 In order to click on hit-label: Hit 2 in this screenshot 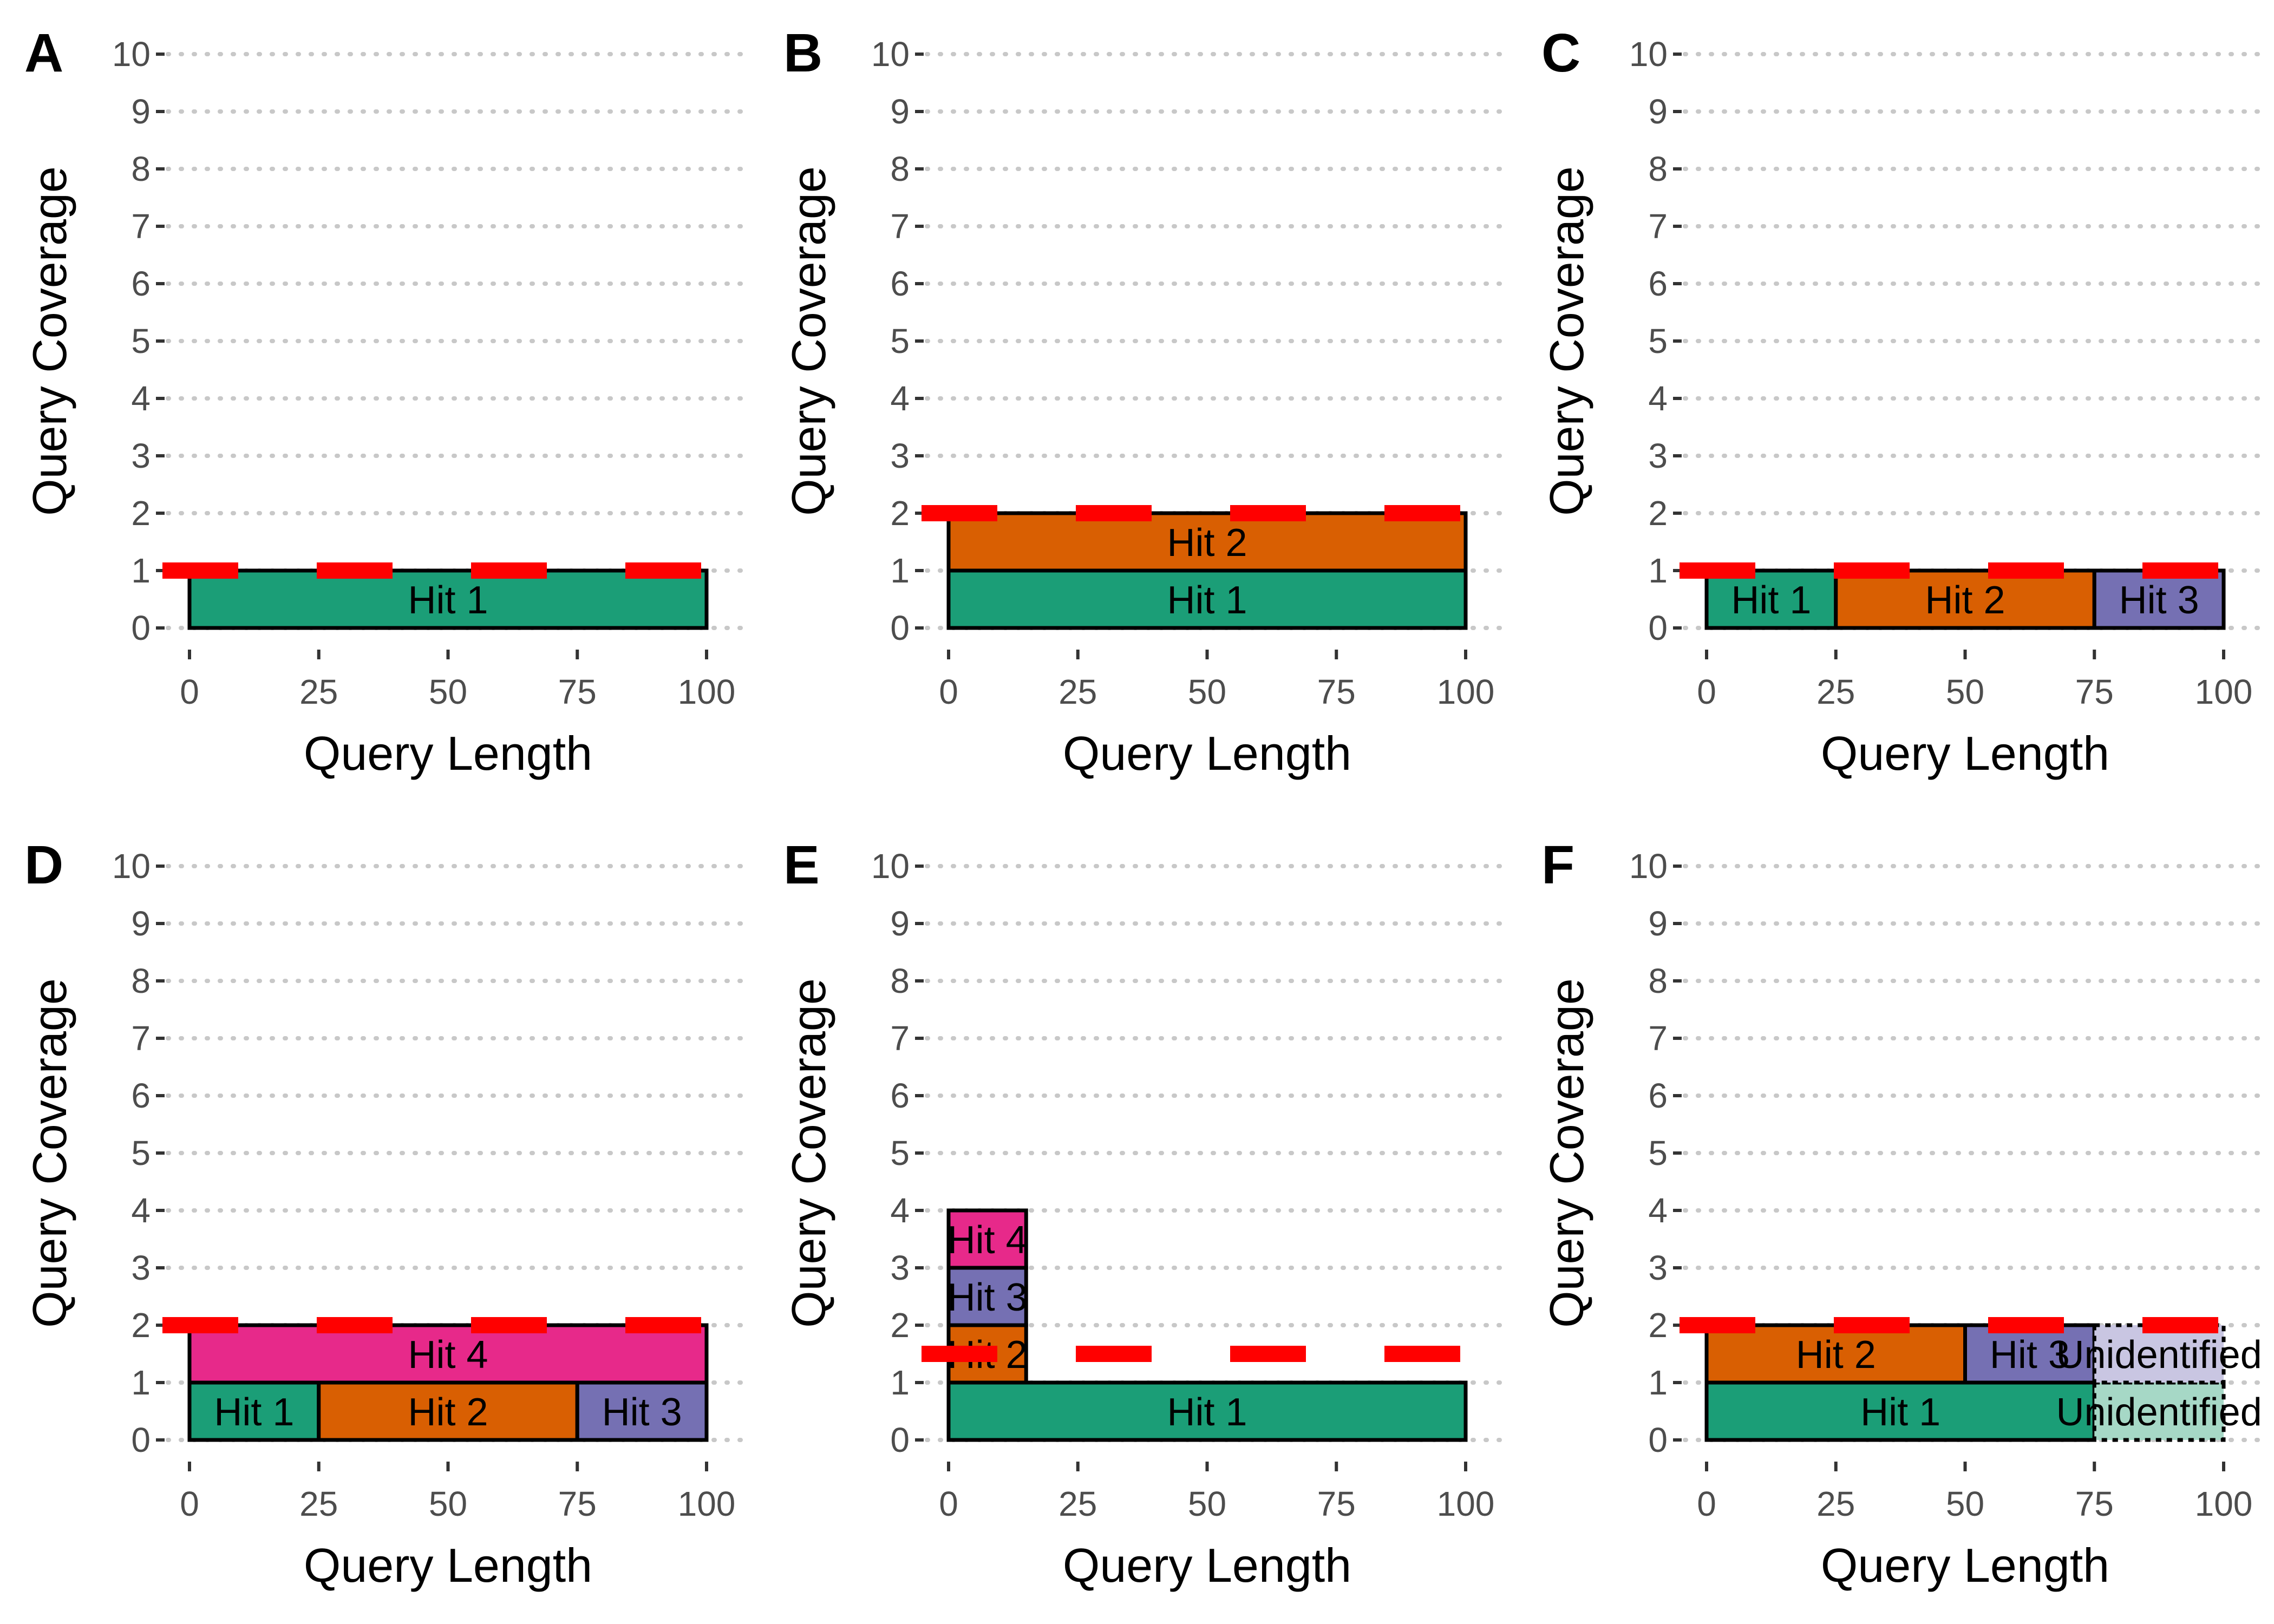, I will do `click(1965, 601)`.